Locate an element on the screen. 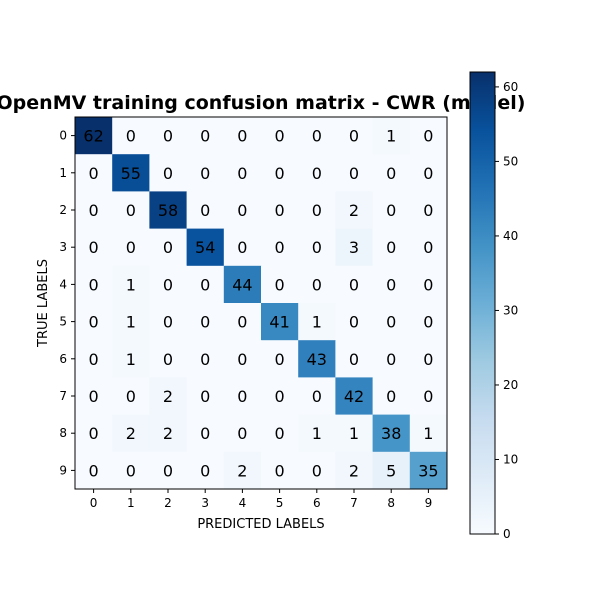 The width and height of the screenshot is (600, 600). heatmap-cell-label: 44 is located at coordinates (242, 284).